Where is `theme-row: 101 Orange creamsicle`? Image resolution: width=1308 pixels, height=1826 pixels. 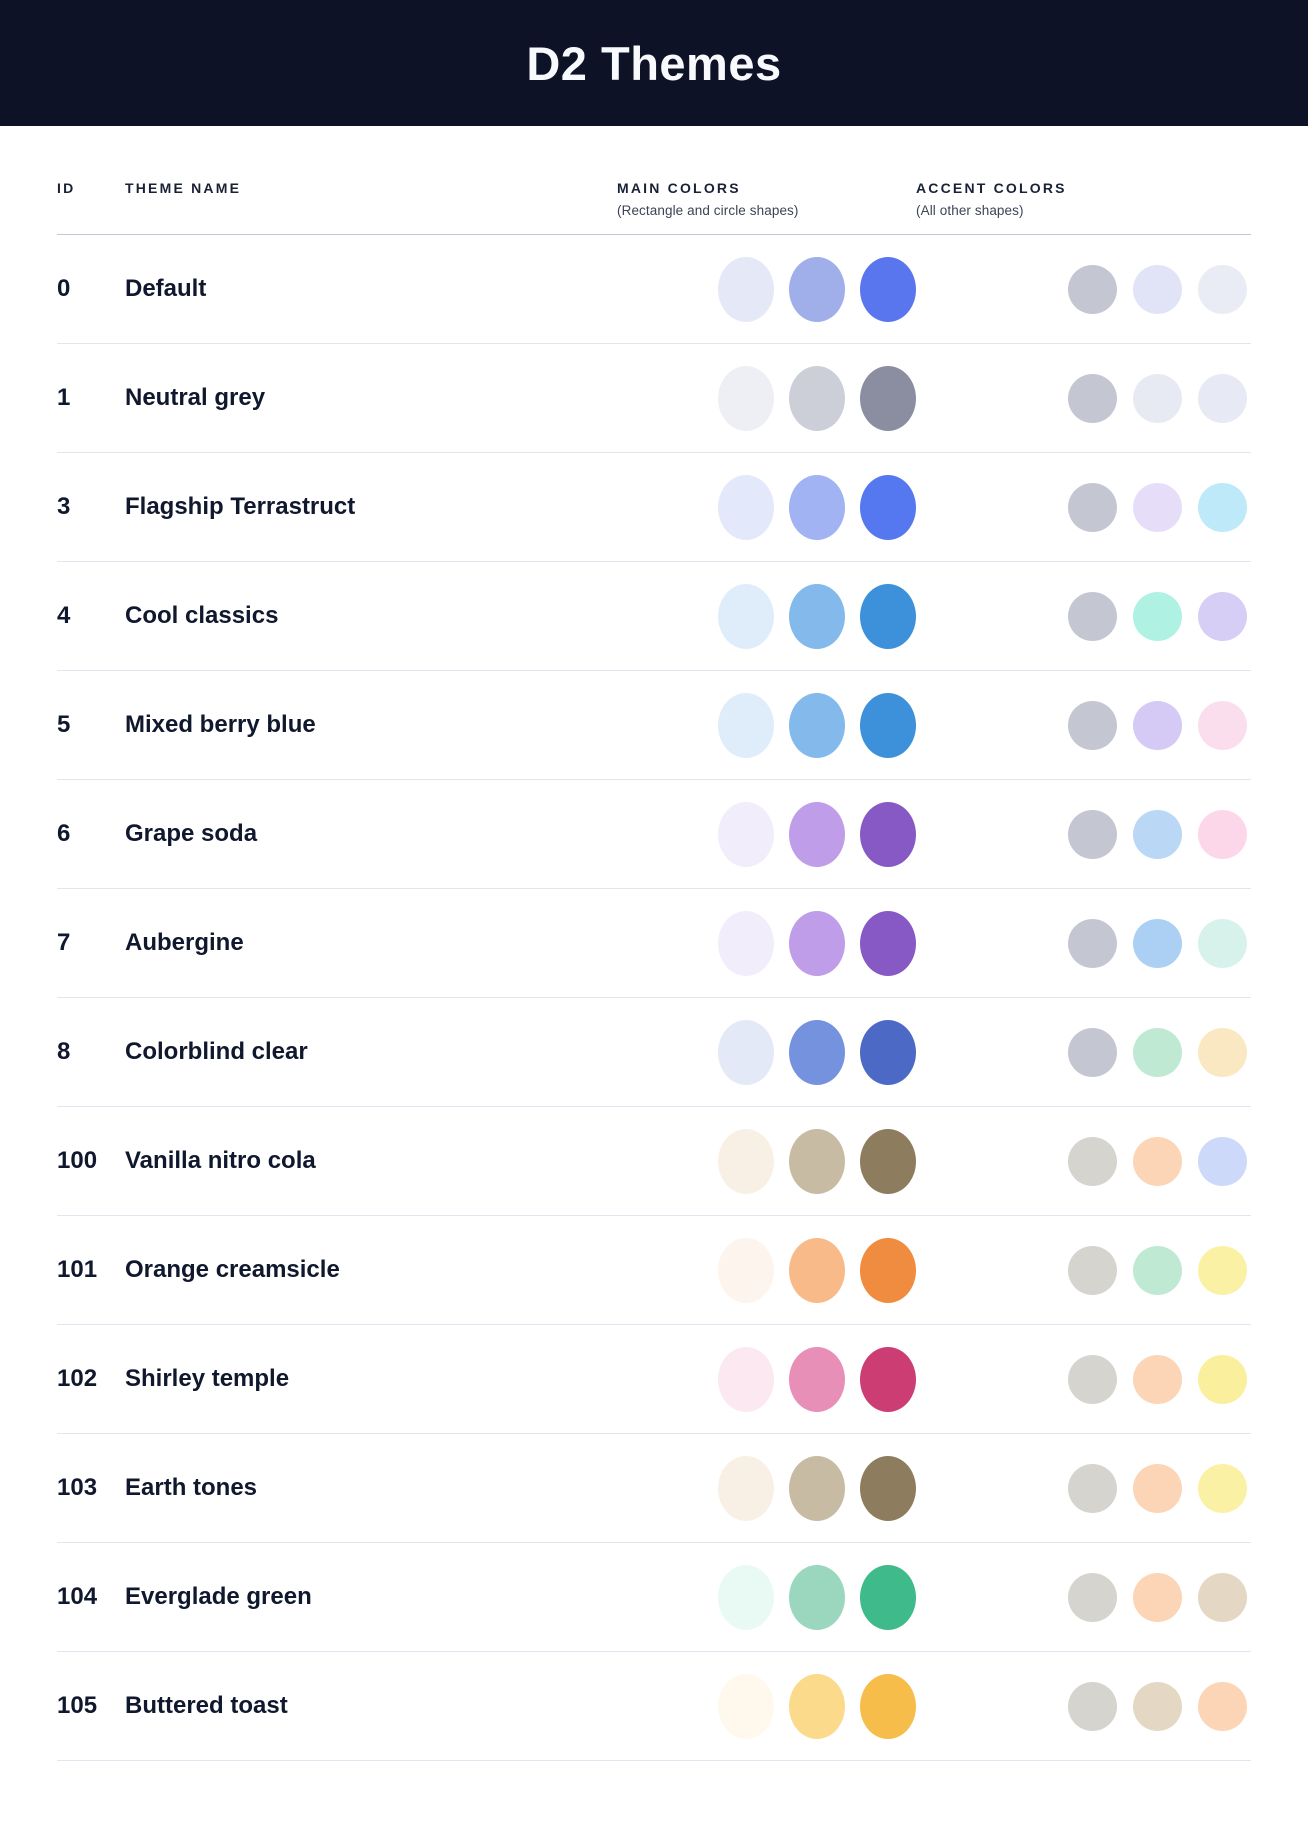 theme-row: 101 Orange creamsicle is located at coordinates (654, 1271).